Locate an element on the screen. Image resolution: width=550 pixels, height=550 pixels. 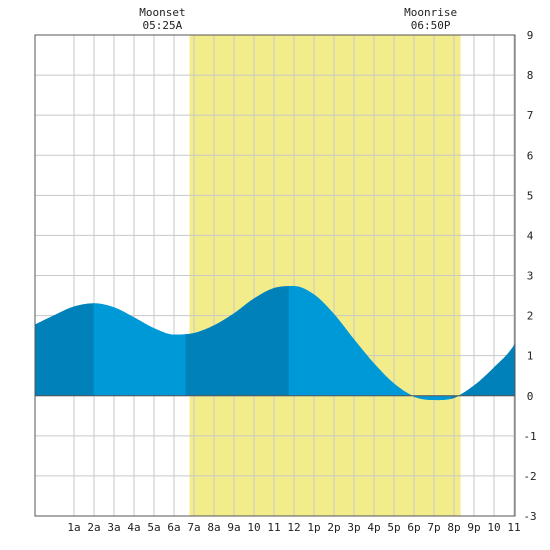
y-tick-label: 7 is located at coordinates (530, 115).